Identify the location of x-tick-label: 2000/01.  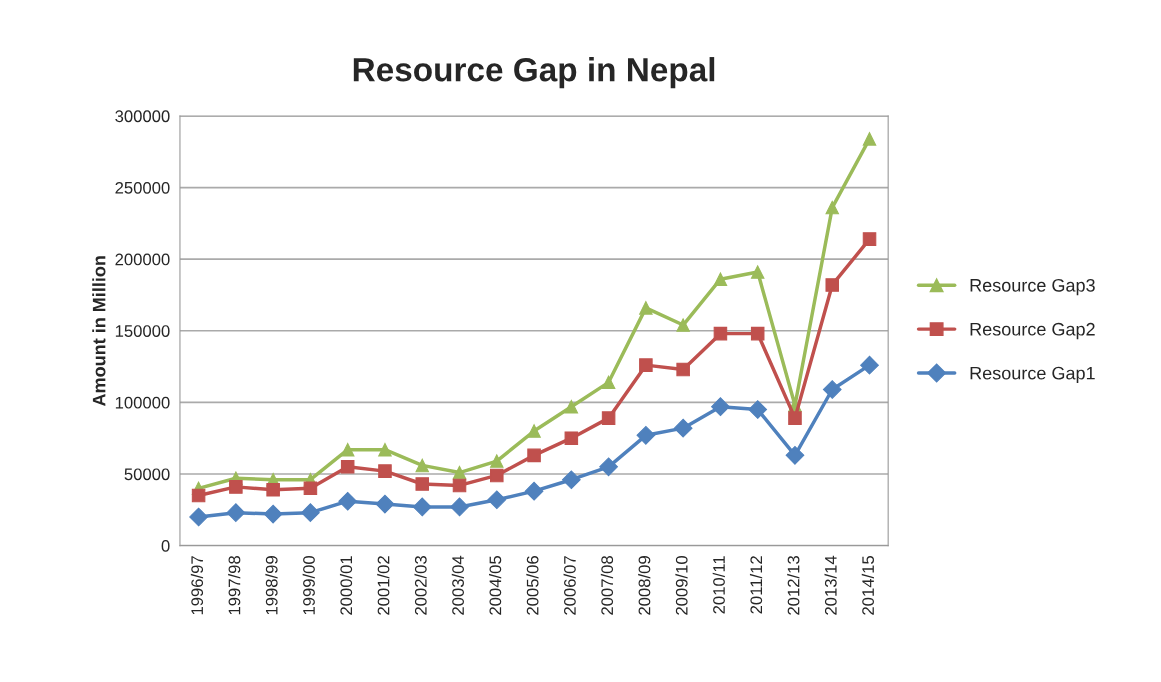
(346, 585).